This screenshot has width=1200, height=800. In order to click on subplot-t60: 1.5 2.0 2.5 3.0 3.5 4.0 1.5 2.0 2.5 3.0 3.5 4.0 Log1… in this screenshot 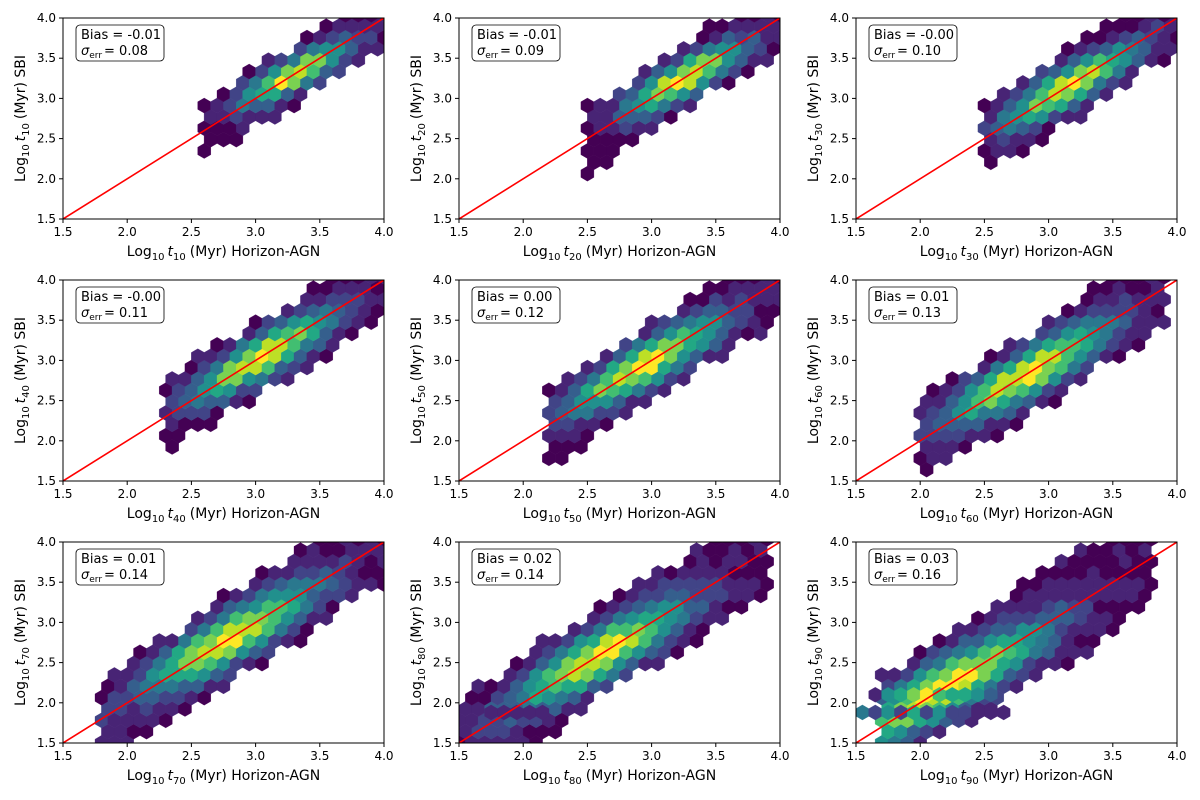, I will do `click(996, 399)`.